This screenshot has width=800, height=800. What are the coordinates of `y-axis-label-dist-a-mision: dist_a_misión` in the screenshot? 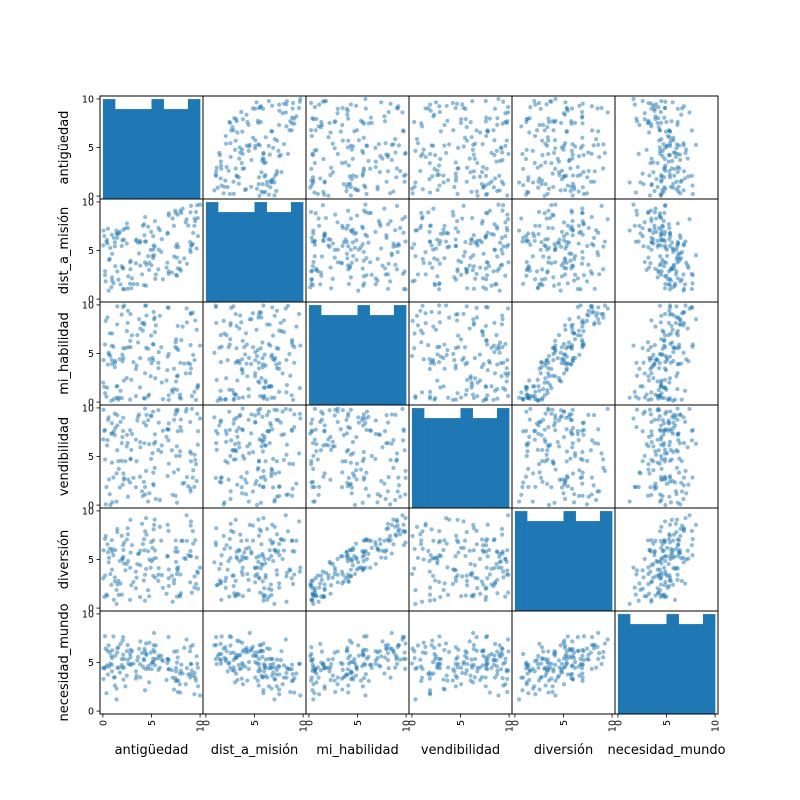 It's located at (64, 251).